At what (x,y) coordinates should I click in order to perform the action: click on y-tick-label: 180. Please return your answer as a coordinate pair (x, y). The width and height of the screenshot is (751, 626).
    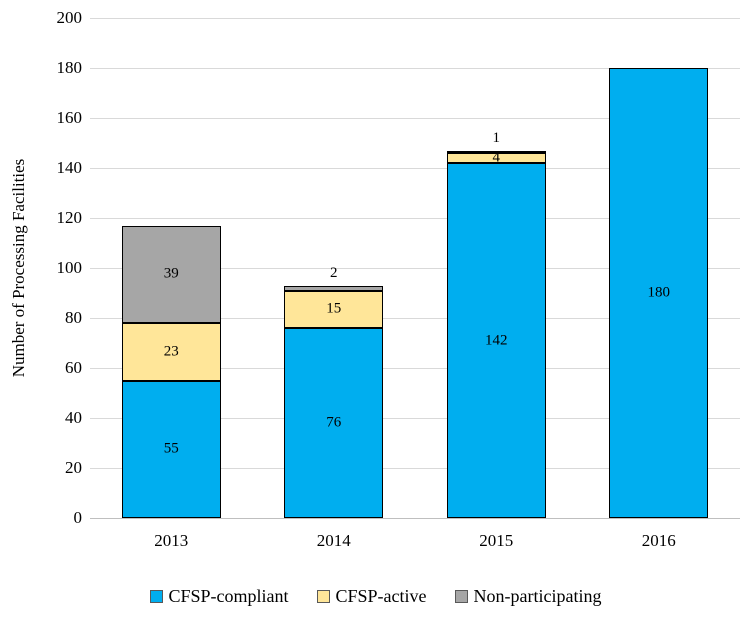
    Looking at the image, I should click on (69, 67).